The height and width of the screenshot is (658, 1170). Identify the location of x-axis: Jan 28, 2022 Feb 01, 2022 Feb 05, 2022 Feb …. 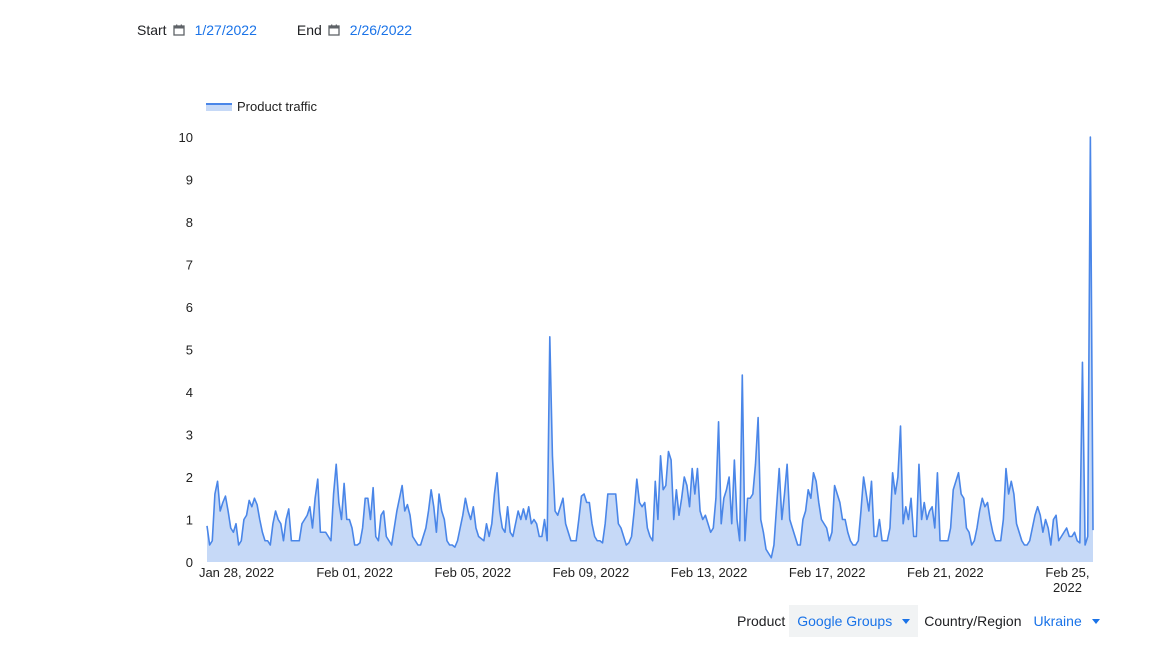
(644, 580).